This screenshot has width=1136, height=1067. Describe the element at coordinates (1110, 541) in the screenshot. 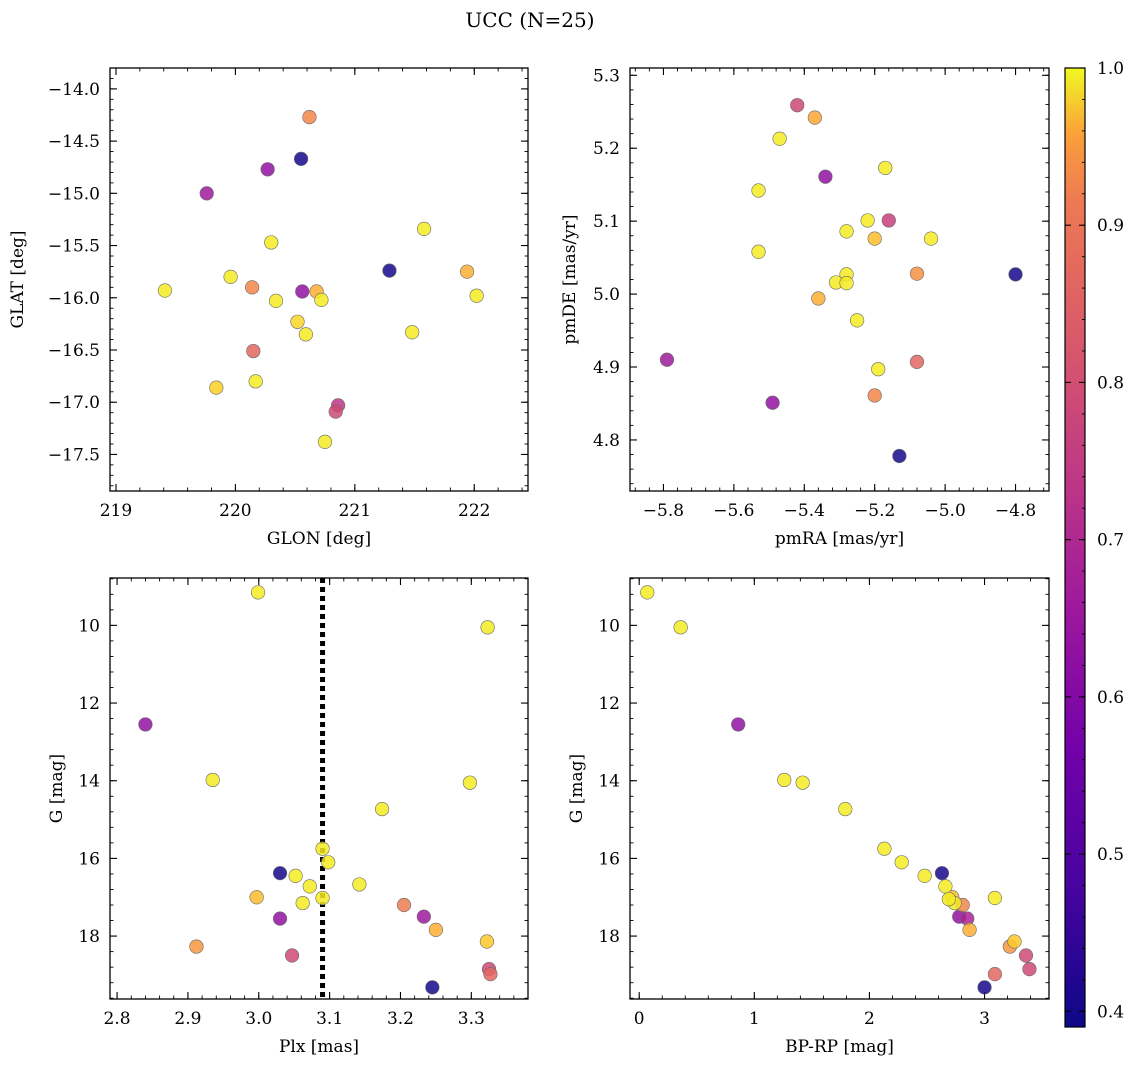

I see `colorbar-tick-label: 0.7` at that location.